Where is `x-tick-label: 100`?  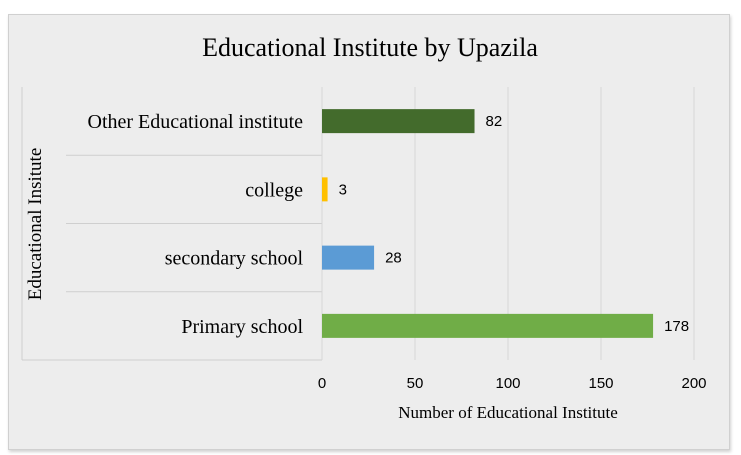
x-tick-label: 100 is located at coordinates (507, 383).